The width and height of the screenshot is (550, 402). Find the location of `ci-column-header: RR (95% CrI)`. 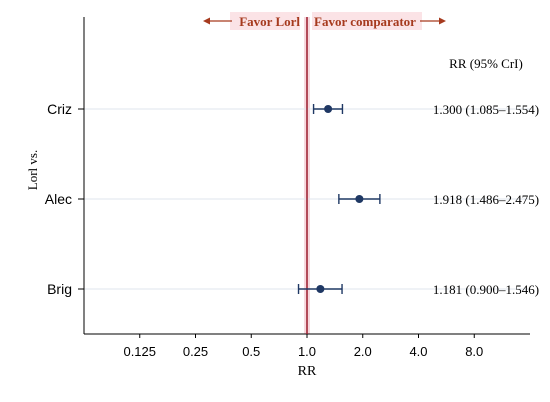

ci-column-header: RR (95% CrI) is located at coordinates (486, 63).